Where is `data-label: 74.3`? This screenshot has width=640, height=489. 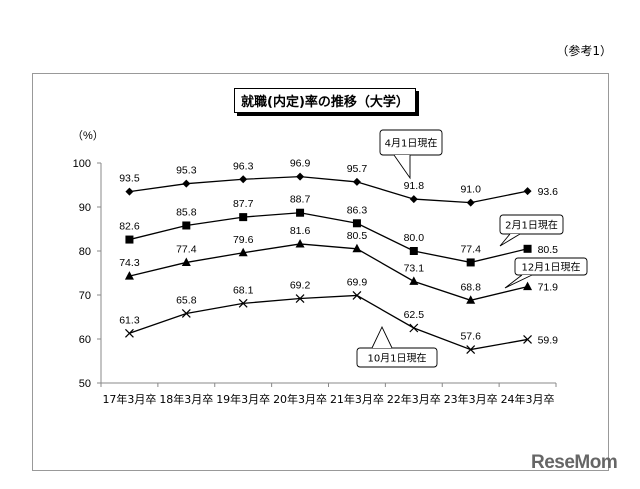
data-label: 74.3 is located at coordinates (129, 263).